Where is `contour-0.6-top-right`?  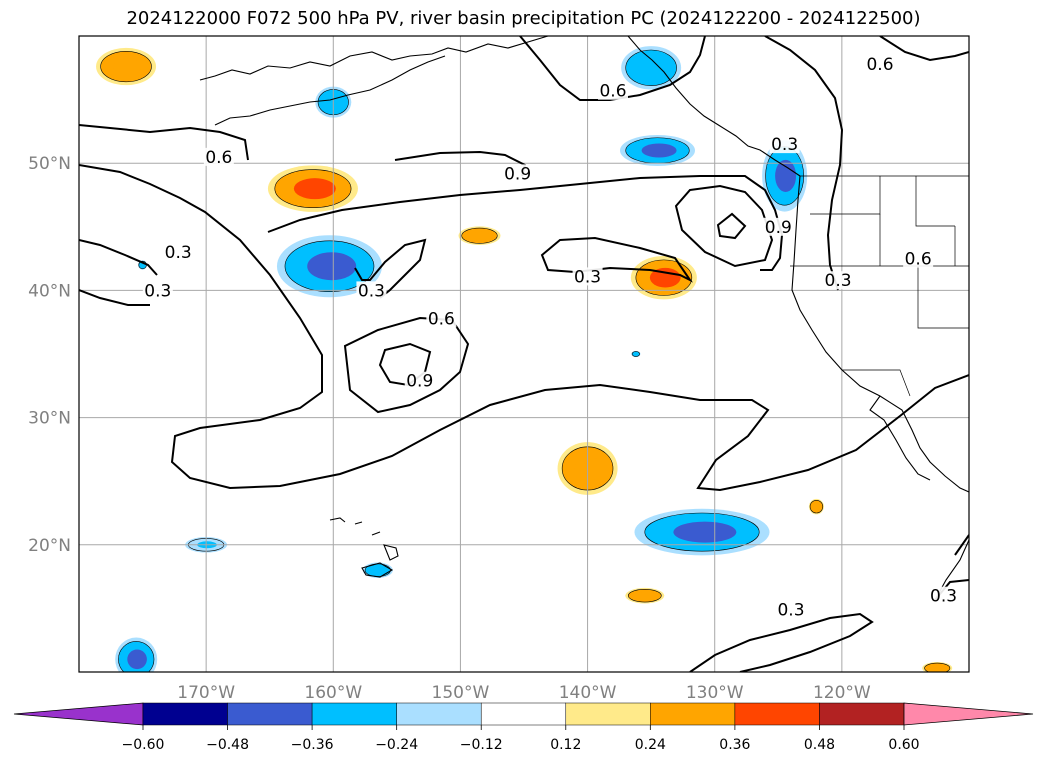
contour-0.6-top-right is located at coordinates (804, 163).